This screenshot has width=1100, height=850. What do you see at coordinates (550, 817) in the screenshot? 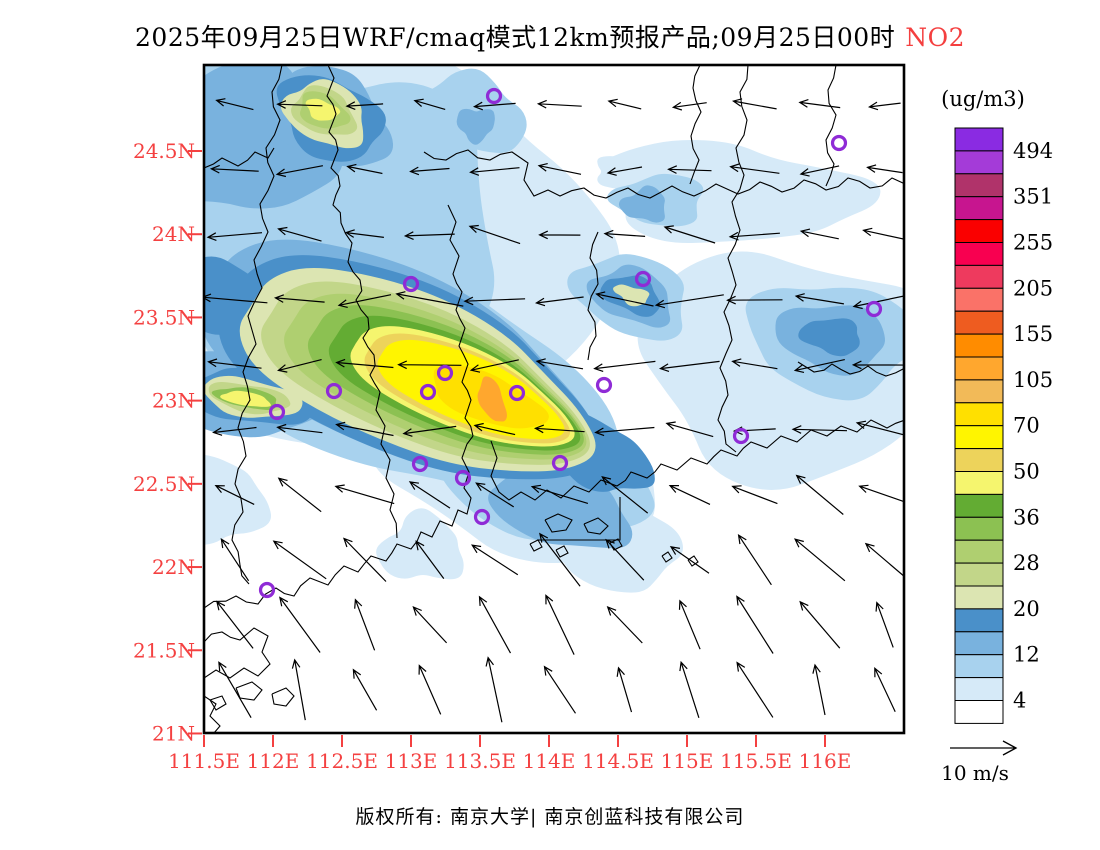
I see `copyright-footer: 版权所有: 南京大学| 南京创蓝科技有限公司` at bounding box center [550, 817].